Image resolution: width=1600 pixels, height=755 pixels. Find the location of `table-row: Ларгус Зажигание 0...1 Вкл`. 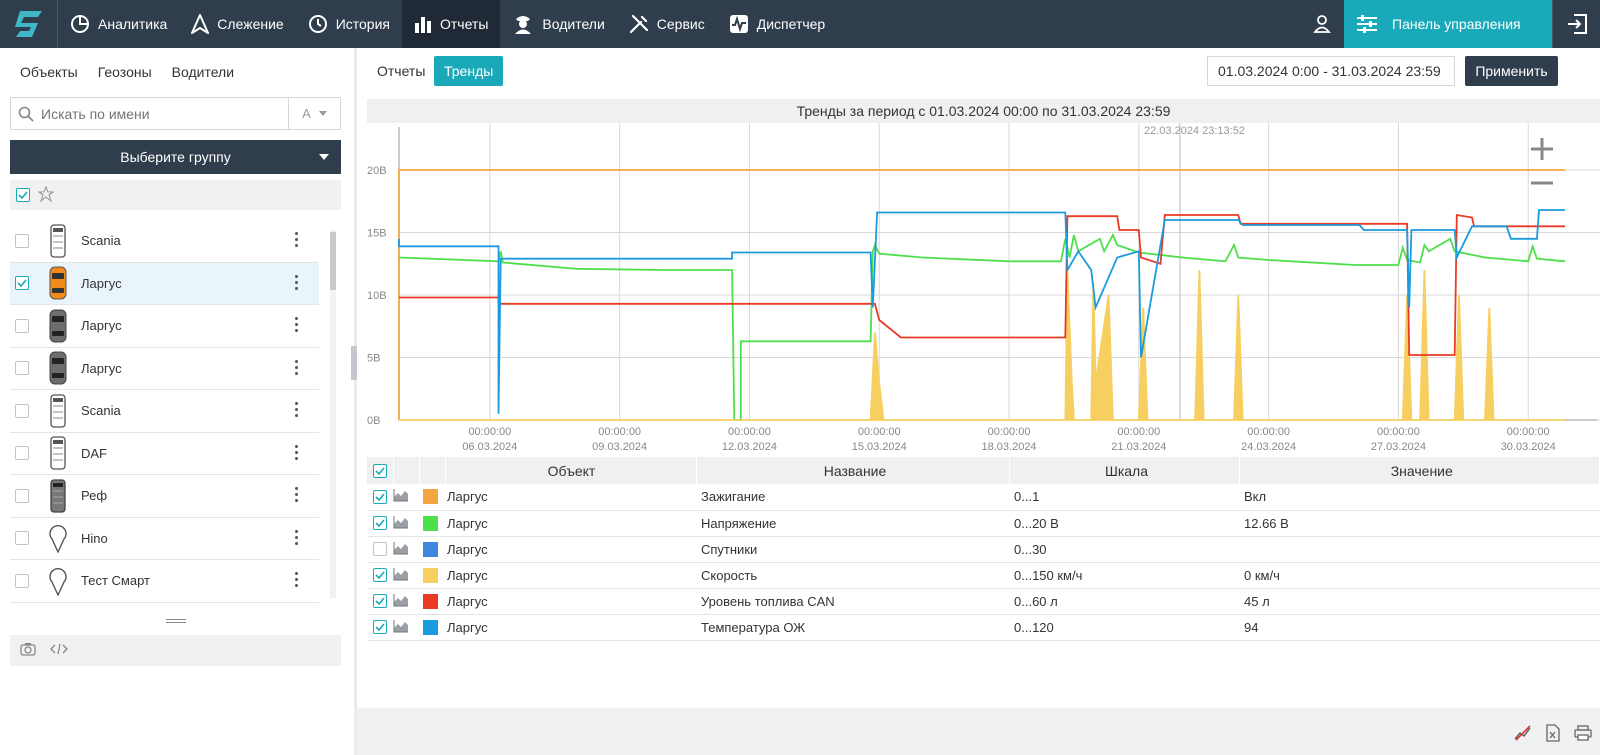

table-row: Ларгус Зажигание 0...1 Вкл is located at coordinates (983, 497).